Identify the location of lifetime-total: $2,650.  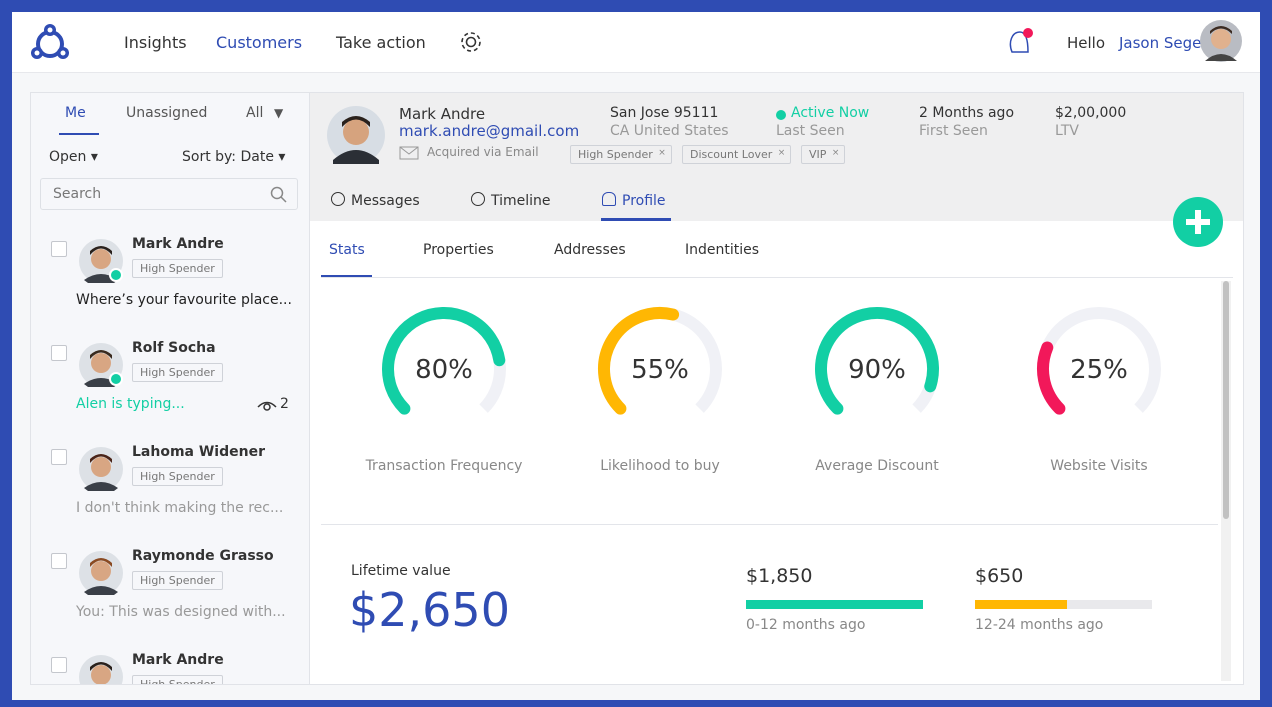
(429, 610).